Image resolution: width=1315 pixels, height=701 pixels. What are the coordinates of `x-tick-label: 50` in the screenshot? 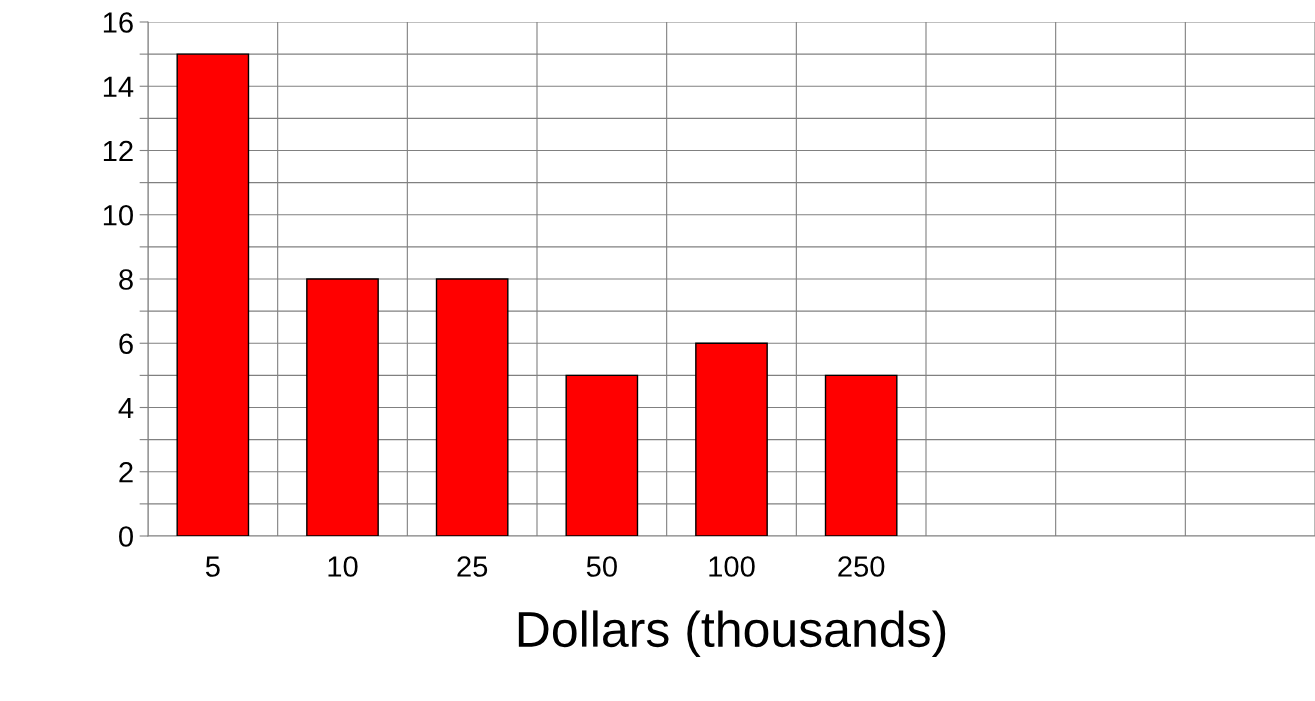 It's located at (601, 566).